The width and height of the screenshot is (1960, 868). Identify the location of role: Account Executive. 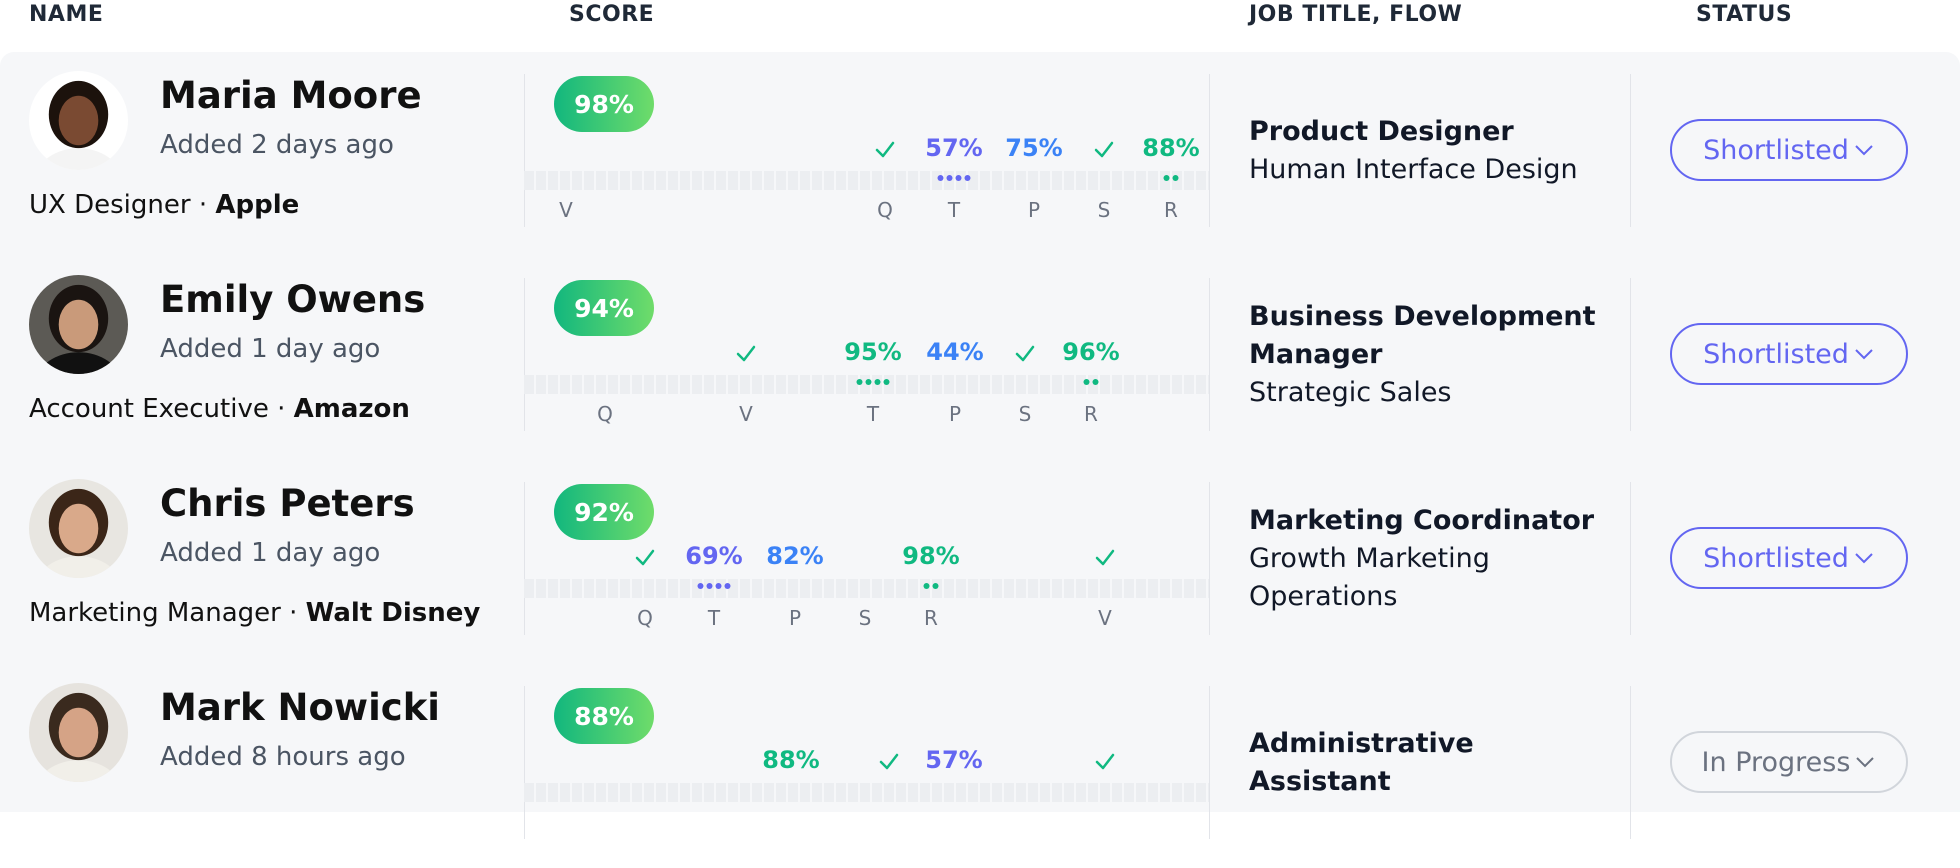
(149, 409).